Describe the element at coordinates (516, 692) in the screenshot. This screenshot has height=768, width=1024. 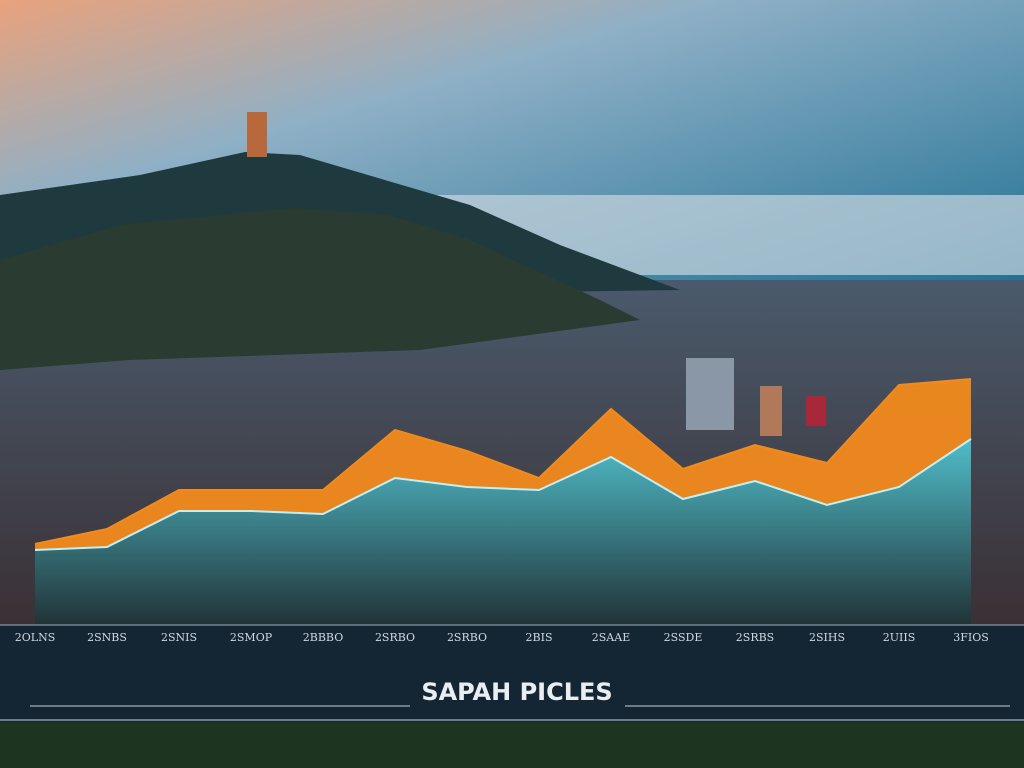
I see `chart-title: SAPAH PICLES` at that location.